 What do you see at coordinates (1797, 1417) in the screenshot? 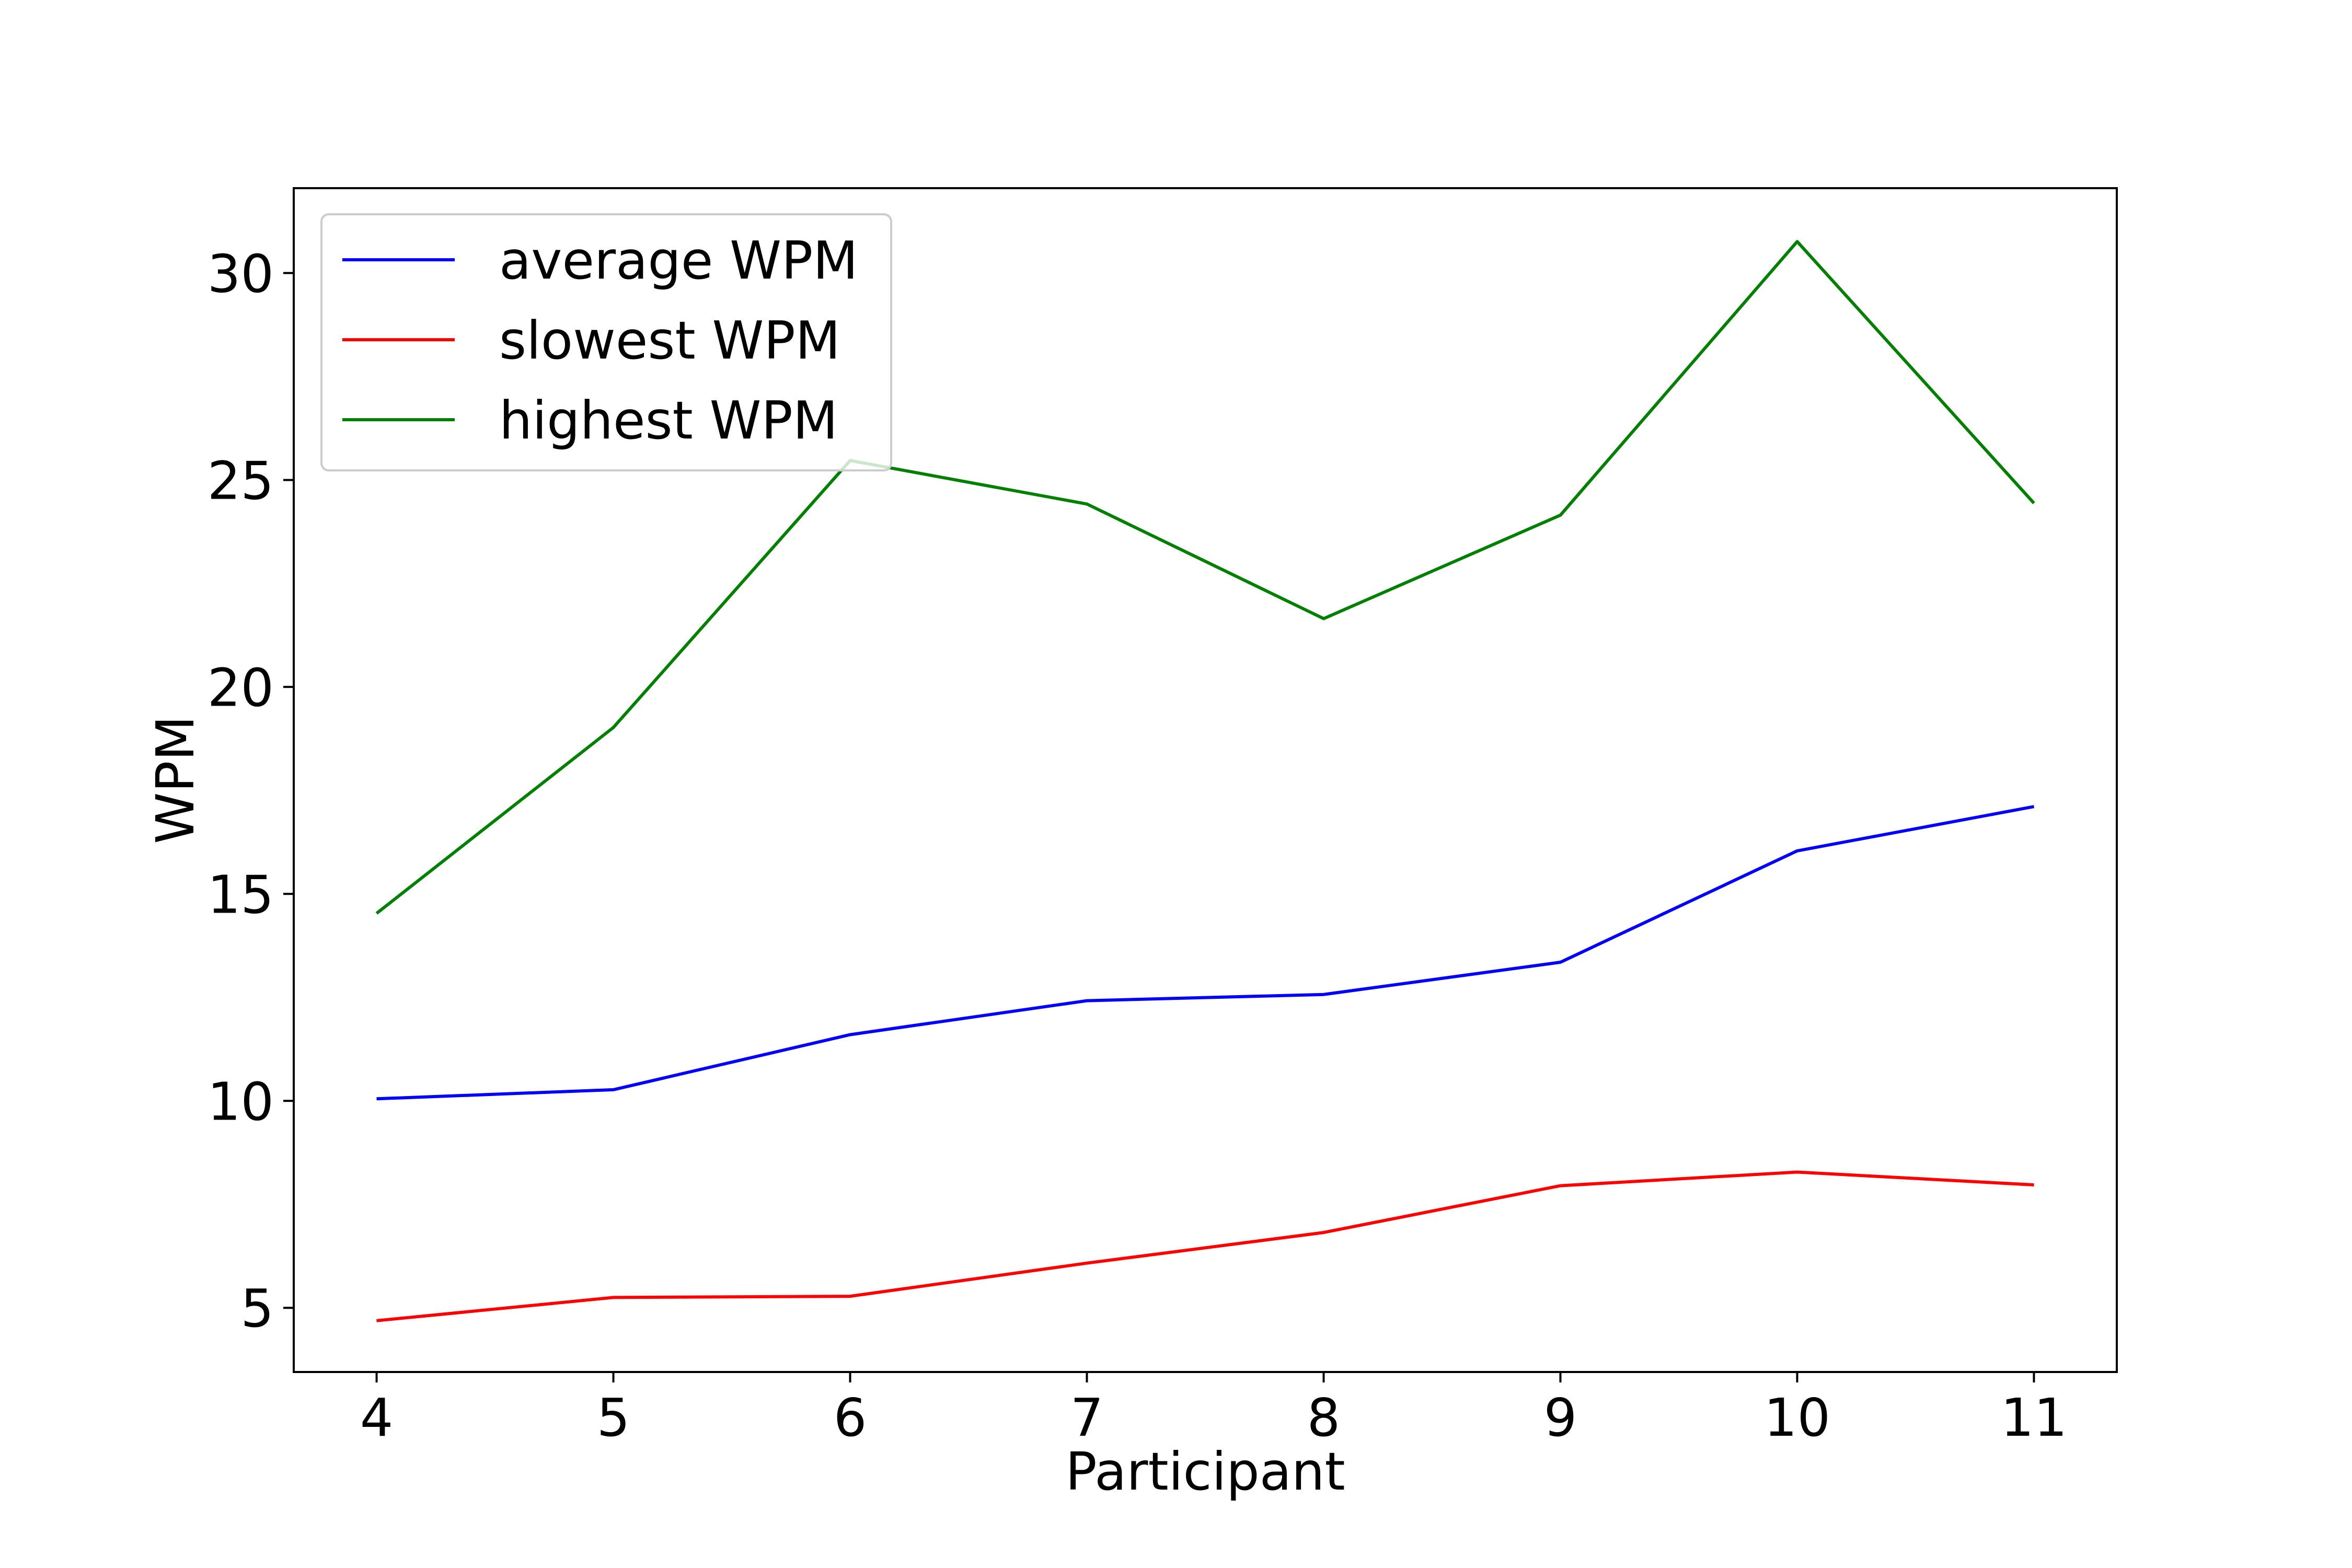
I see `x-tick-label: 10` at bounding box center [1797, 1417].